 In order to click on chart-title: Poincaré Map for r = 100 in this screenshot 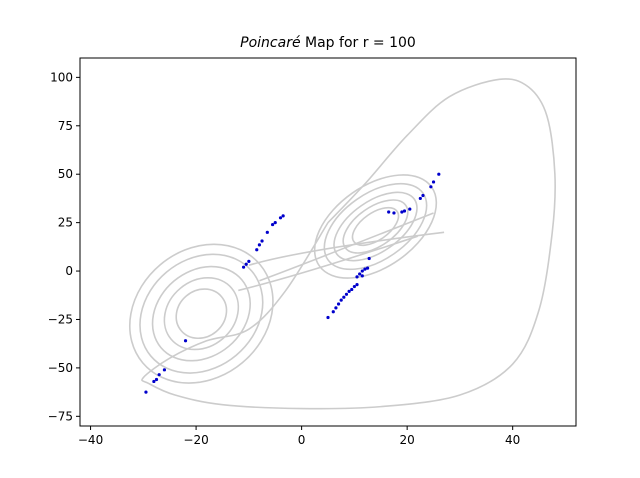, I will do `click(328, 43)`.